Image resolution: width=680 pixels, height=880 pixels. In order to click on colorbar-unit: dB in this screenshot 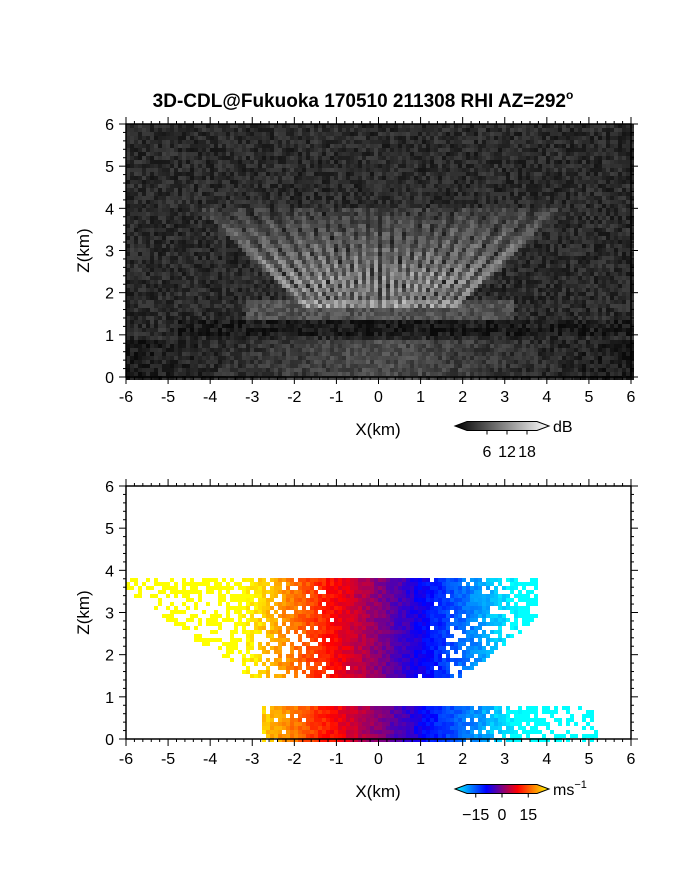, I will do `click(563, 427)`.